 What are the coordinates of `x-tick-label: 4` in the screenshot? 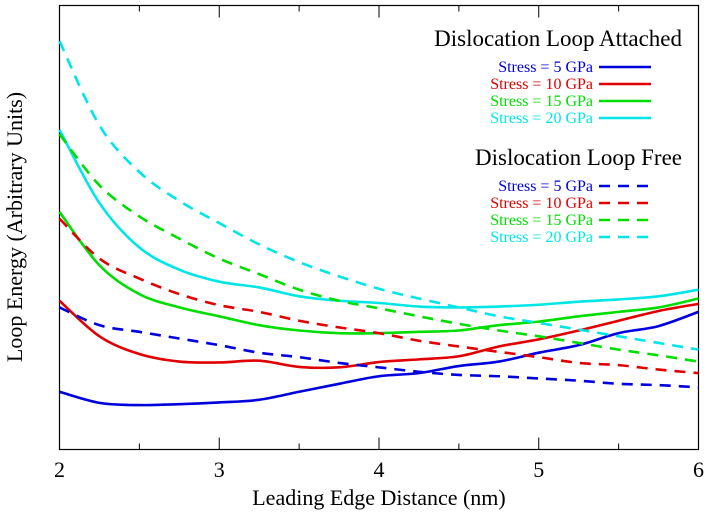 It's located at (379, 469).